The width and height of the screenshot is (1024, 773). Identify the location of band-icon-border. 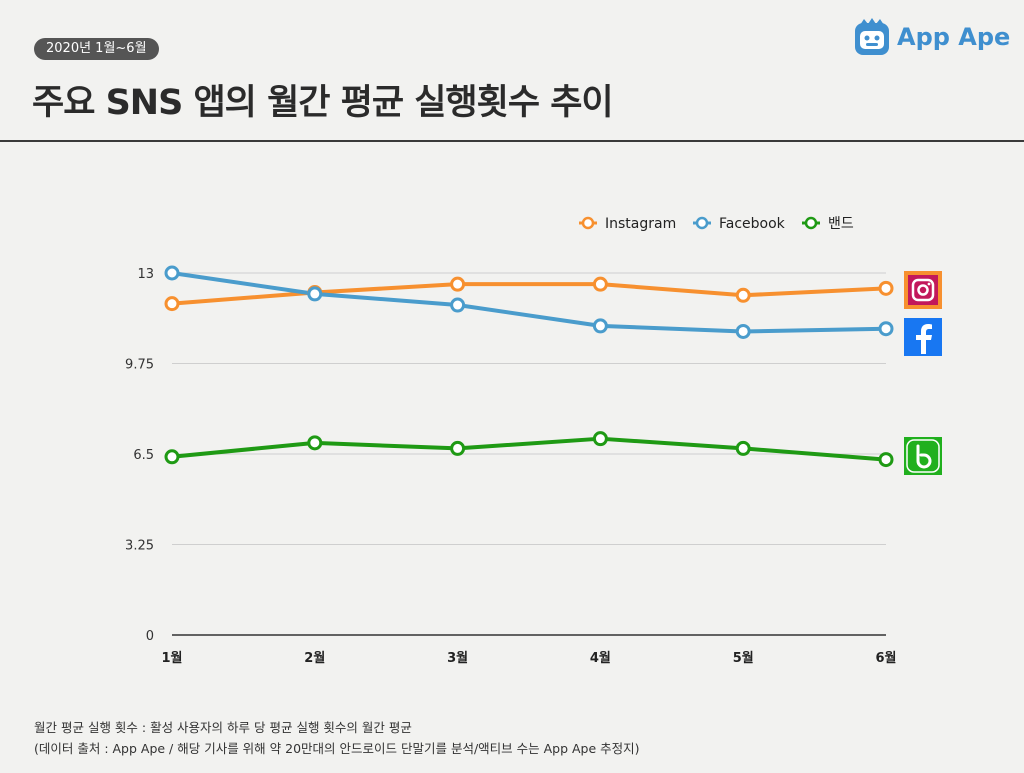
(923, 456).